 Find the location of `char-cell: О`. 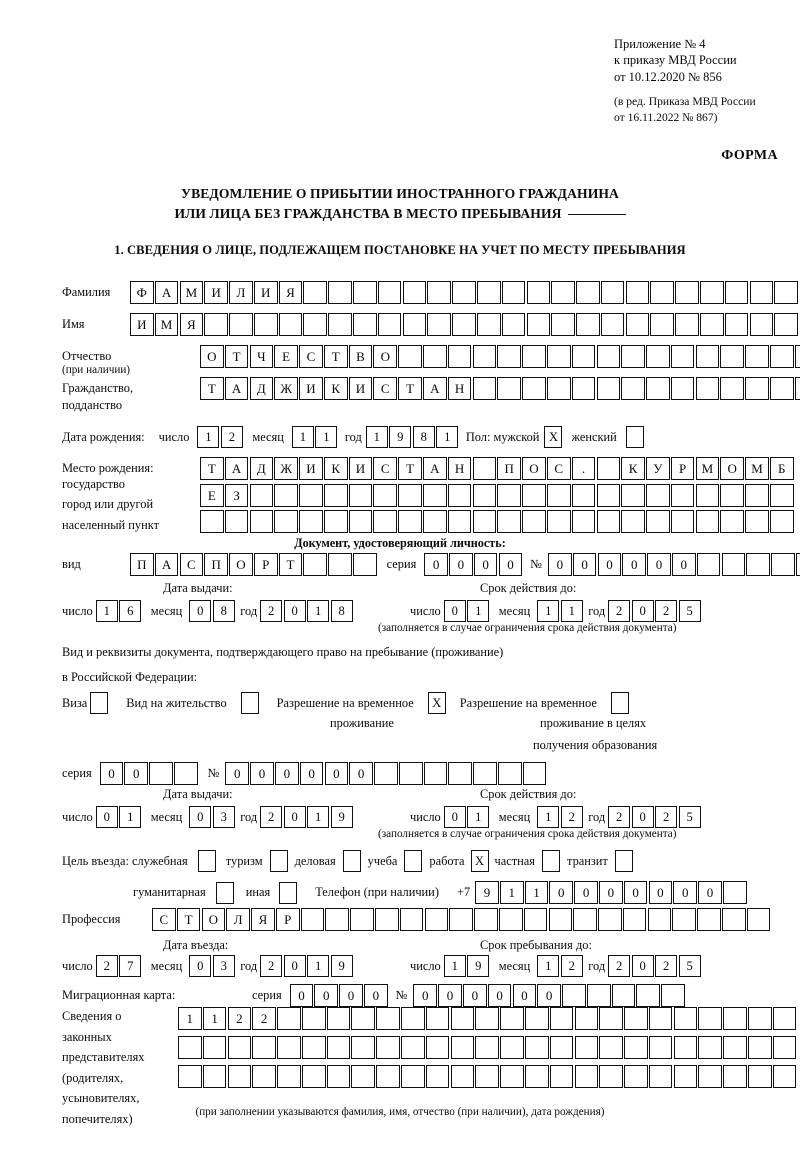

char-cell: О is located at coordinates (241, 564).